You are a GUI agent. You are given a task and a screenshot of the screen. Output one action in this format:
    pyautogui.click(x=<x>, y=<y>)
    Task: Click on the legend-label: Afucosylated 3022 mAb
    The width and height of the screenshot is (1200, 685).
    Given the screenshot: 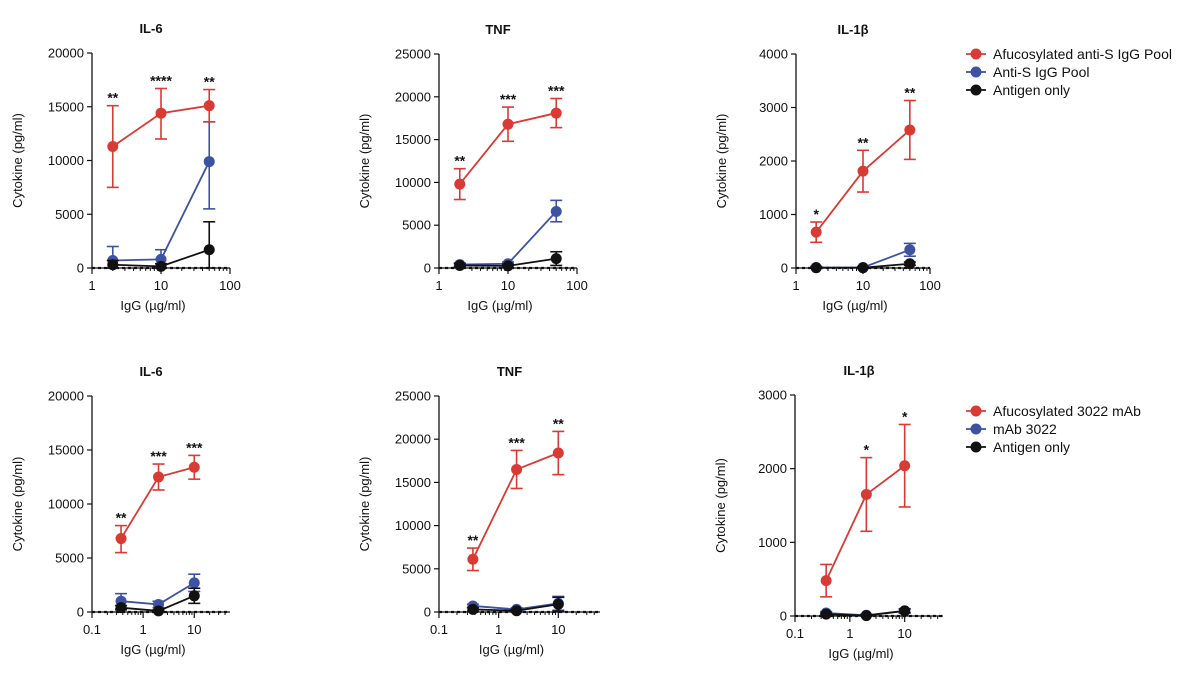 What is the action you would take?
    pyautogui.click(x=1067, y=411)
    